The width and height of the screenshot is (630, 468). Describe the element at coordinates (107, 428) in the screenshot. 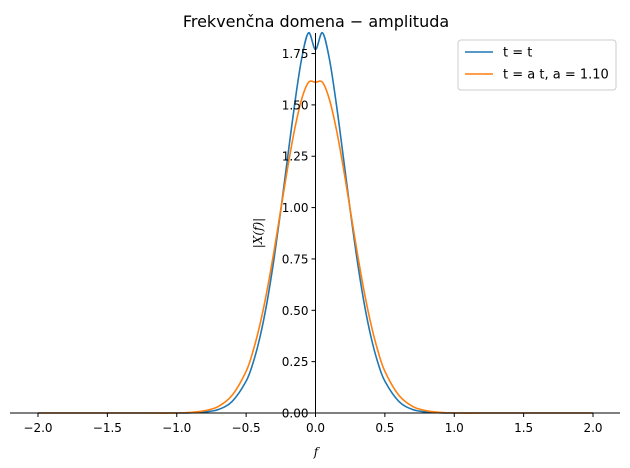

I see `x-tick-label: −1.5` at that location.